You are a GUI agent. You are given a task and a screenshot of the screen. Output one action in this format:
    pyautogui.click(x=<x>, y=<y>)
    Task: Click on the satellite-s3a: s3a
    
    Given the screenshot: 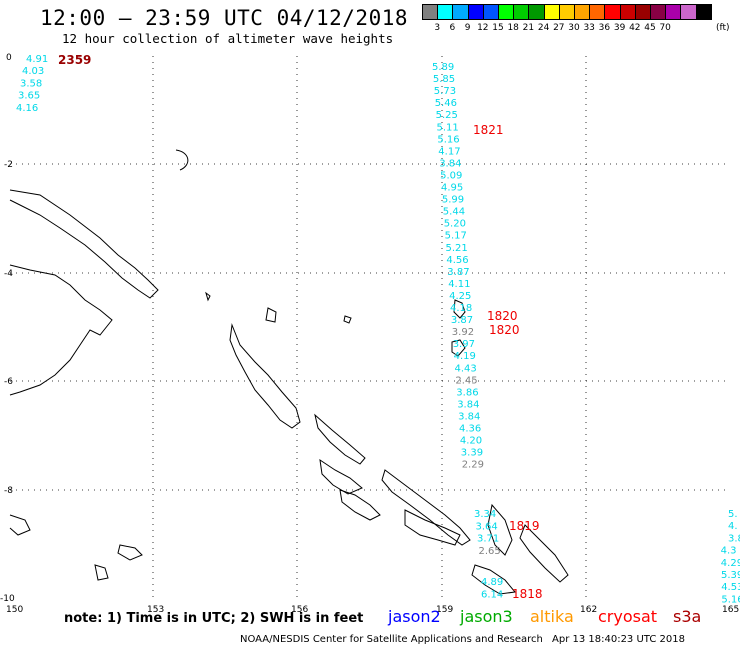 What is the action you would take?
    pyautogui.click(x=687, y=616)
    